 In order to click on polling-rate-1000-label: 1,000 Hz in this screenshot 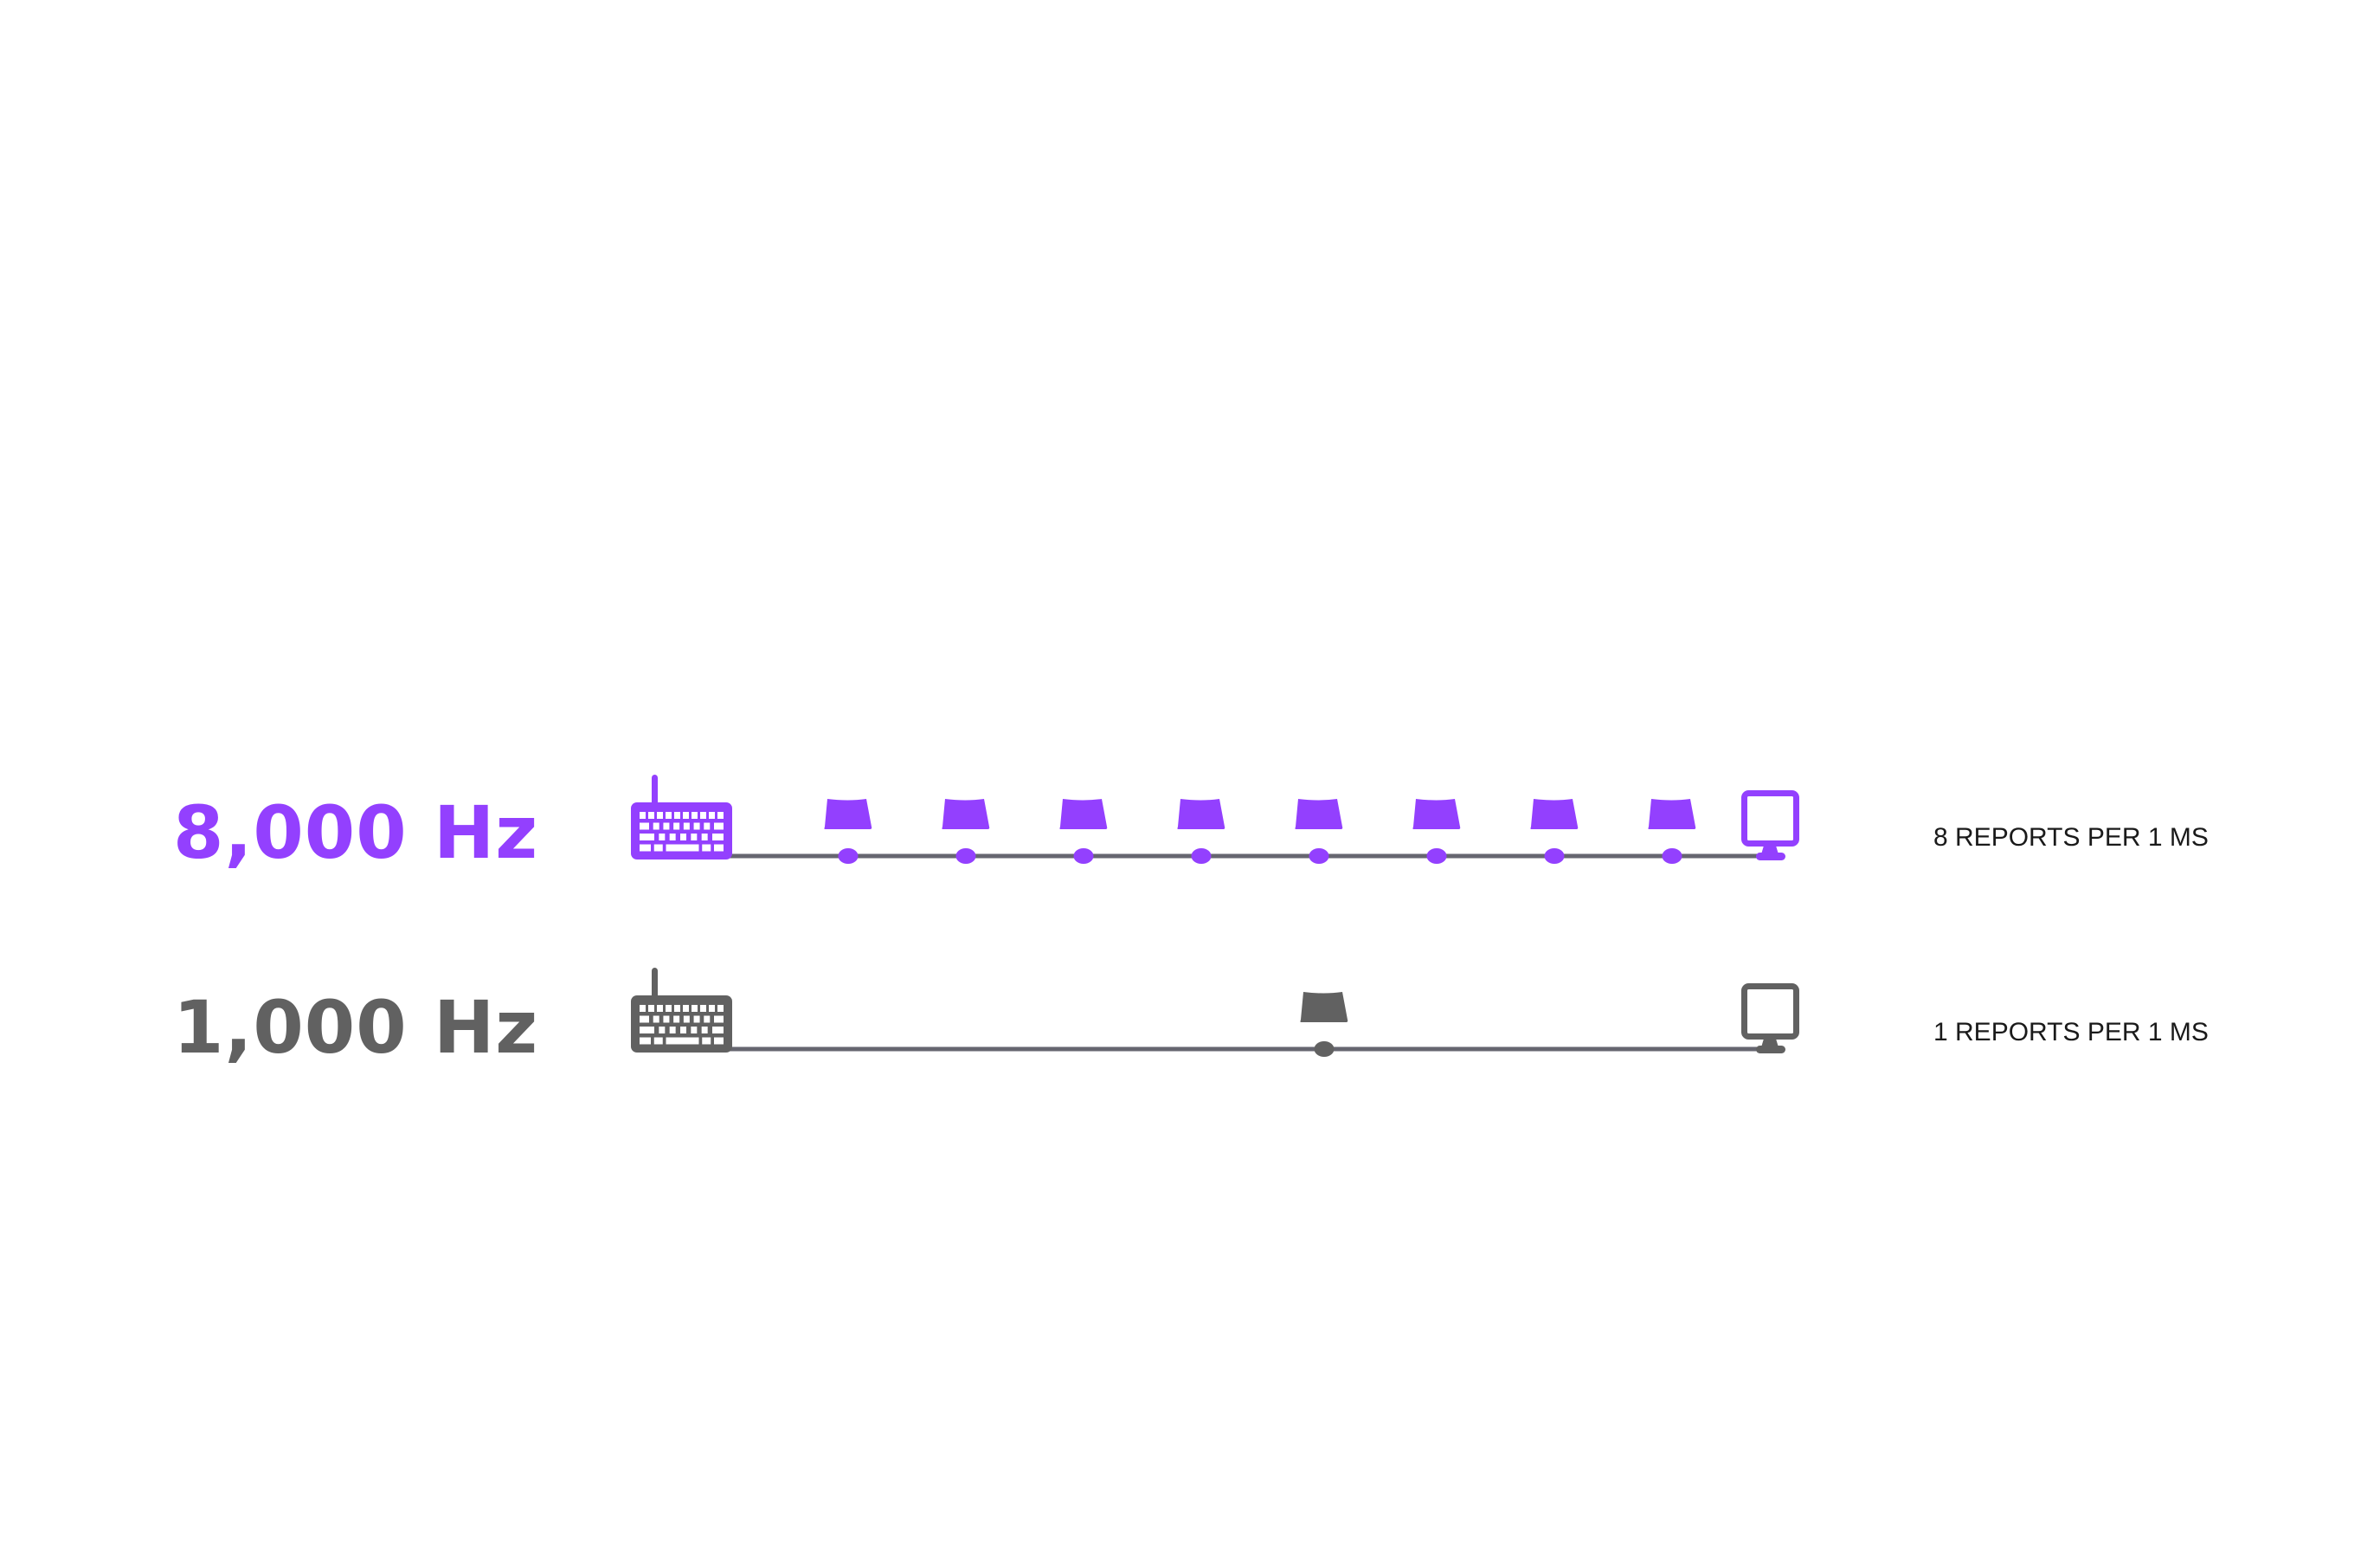, I will do `click(356, 1027)`.